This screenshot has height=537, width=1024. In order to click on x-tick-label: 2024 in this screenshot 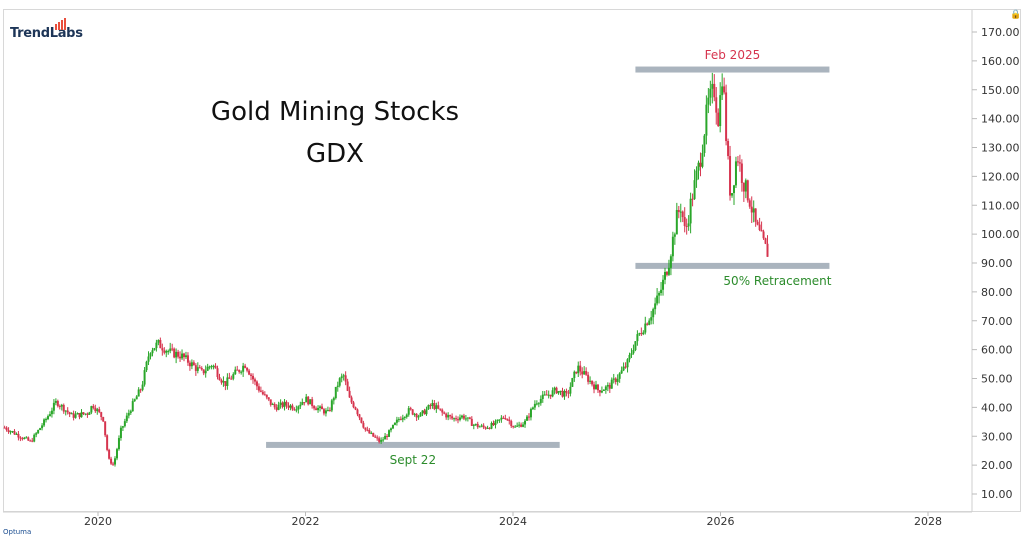, I will do `click(513, 521)`.